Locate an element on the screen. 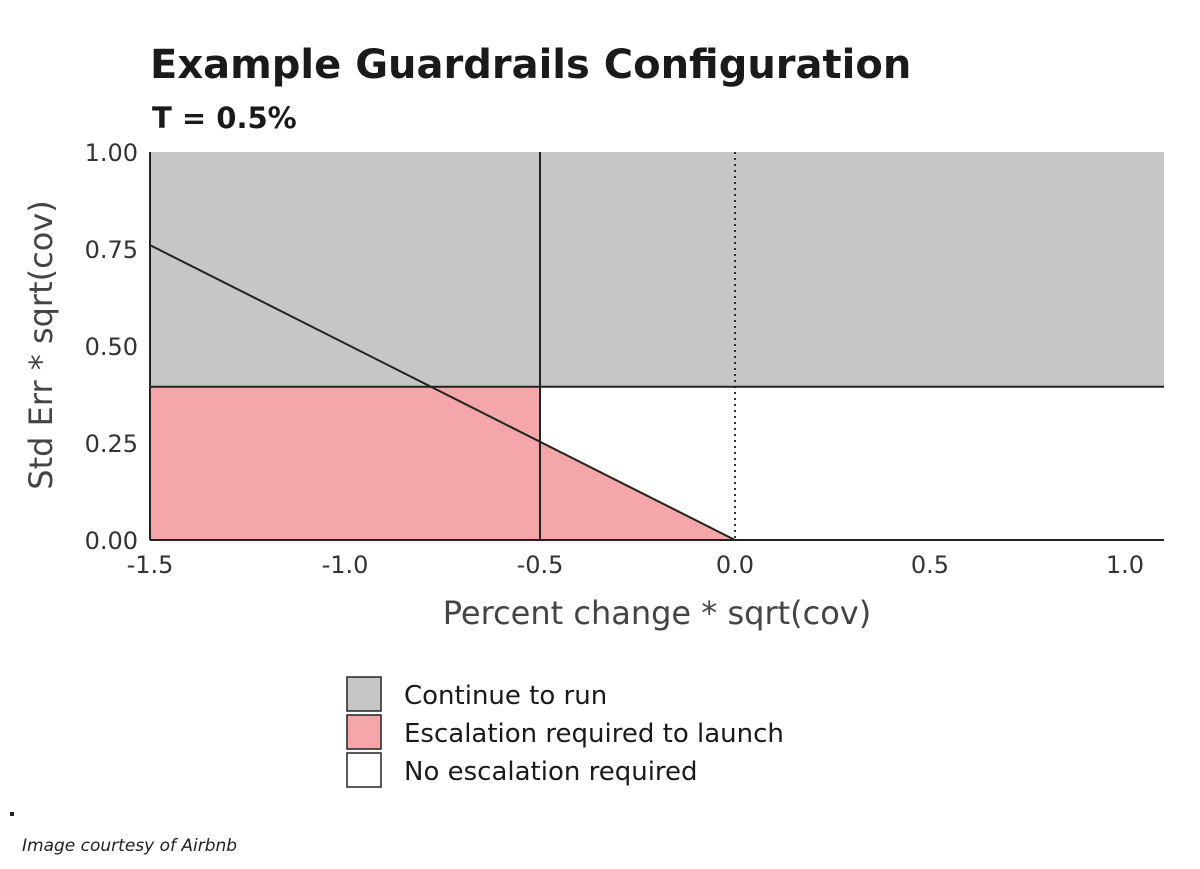  x-tick-label: 0.5 is located at coordinates (930, 565).